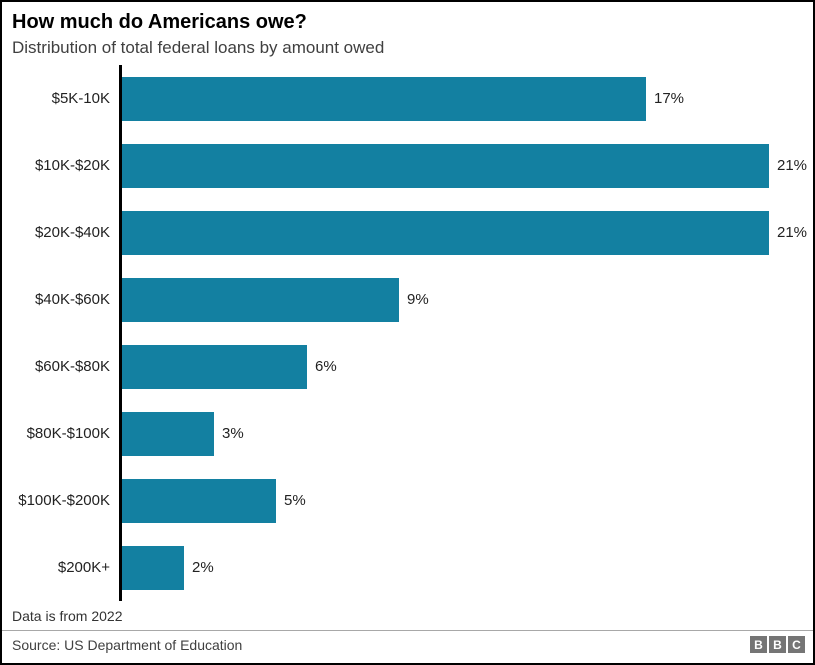 The width and height of the screenshot is (815, 665). I want to click on bar-track: 3%, so click(466, 434).